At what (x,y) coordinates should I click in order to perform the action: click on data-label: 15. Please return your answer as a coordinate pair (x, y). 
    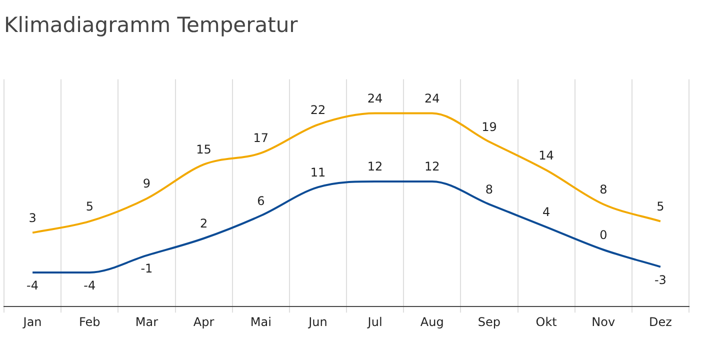
    Looking at the image, I should click on (204, 149).